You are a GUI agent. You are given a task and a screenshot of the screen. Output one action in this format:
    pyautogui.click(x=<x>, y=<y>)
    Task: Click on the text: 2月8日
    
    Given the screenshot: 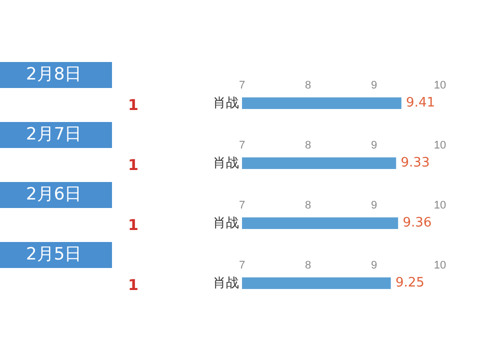 What is the action you would take?
    pyautogui.click(x=54, y=74)
    